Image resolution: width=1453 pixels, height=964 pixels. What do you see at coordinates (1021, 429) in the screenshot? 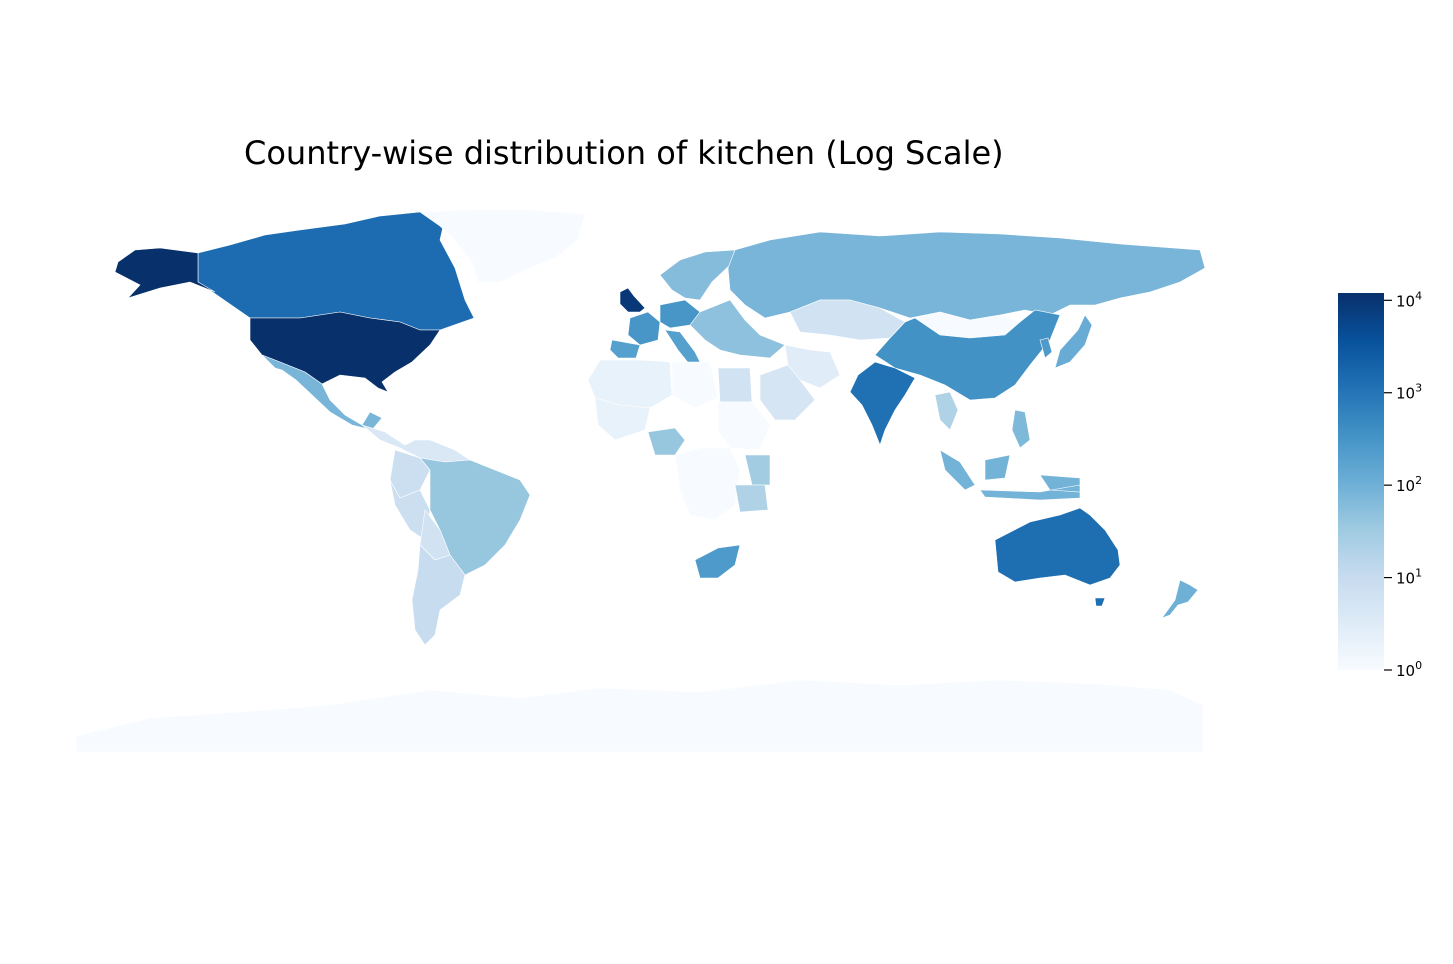
I see `country-philippines` at bounding box center [1021, 429].